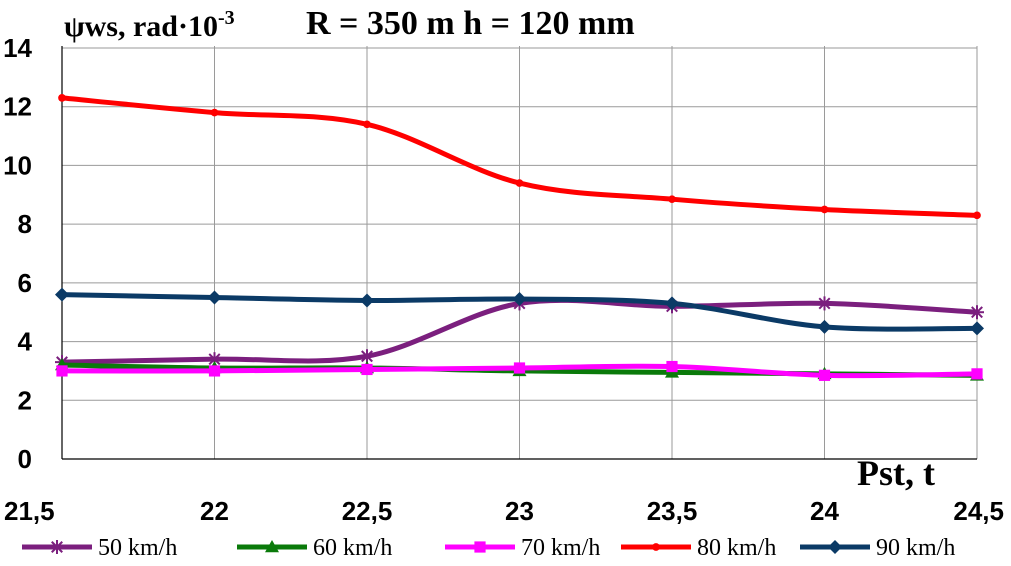 The width and height of the screenshot is (1011, 566). What do you see at coordinates (896, 473) in the screenshot?
I see `x-axis-label: Pst, t` at bounding box center [896, 473].